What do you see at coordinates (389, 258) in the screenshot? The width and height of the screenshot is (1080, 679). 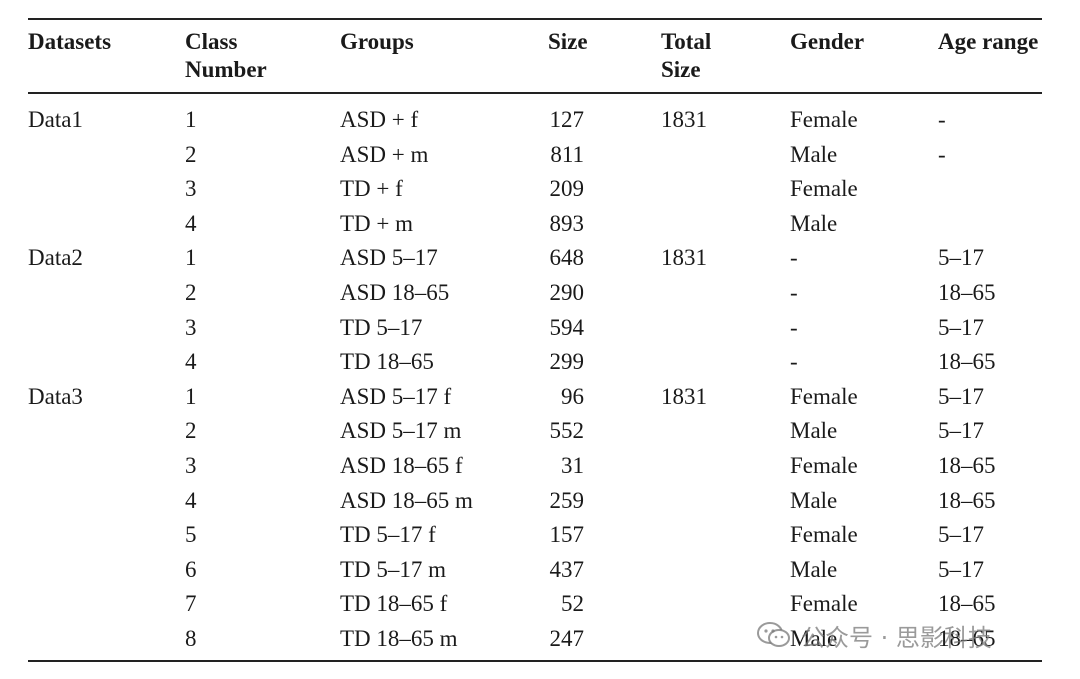 I see `cell-group: ASD 5–17` at bounding box center [389, 258].